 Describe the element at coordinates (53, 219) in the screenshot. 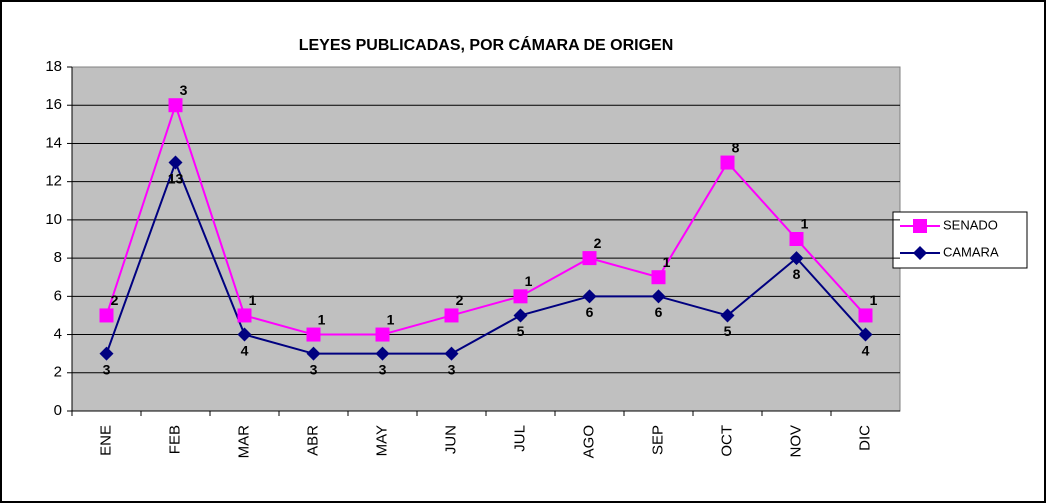

I see `y-tick-label: 10` at that location.